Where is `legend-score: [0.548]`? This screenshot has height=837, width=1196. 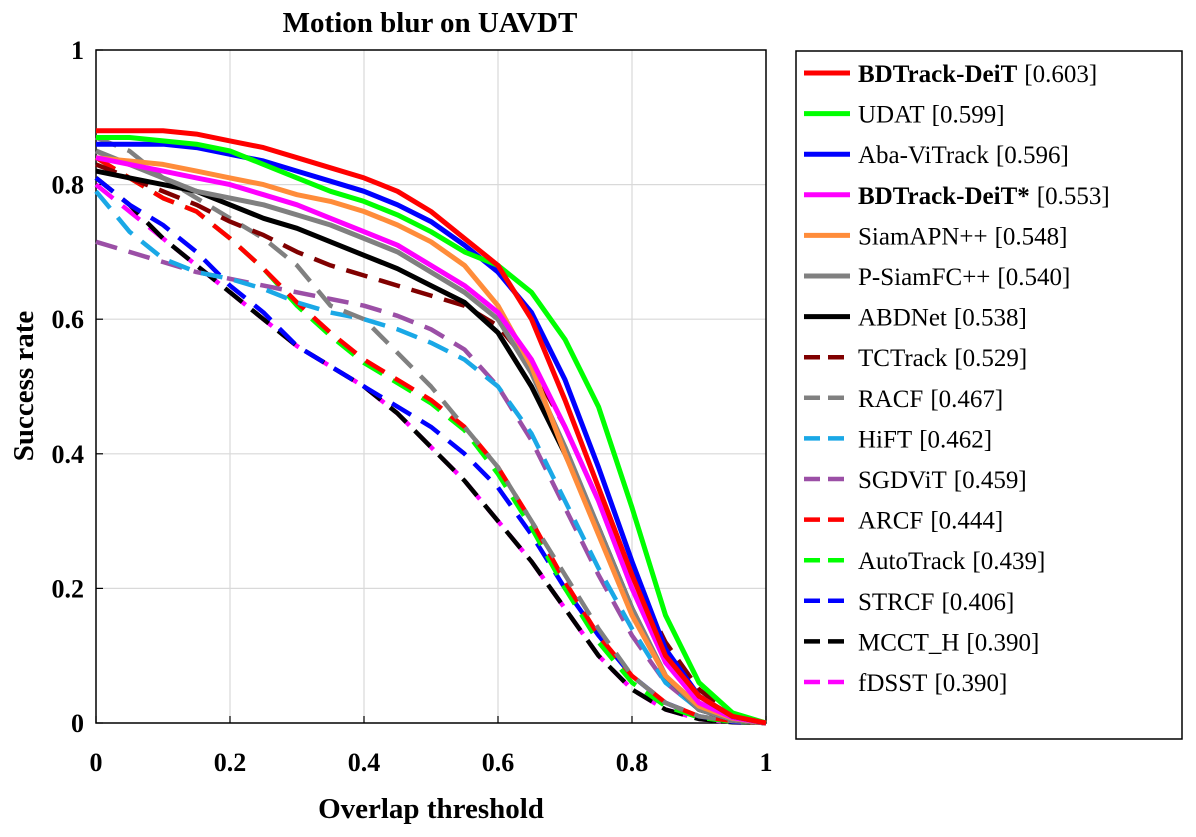
legend-score: [0.548] is located at coordinates (1031, 236).